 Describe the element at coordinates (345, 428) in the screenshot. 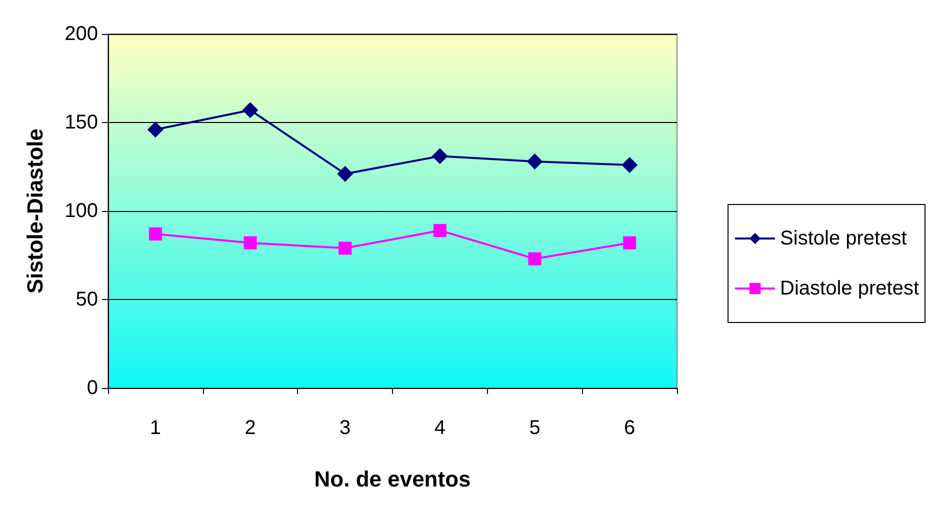

I see `x-tick-label: 3` at that location.